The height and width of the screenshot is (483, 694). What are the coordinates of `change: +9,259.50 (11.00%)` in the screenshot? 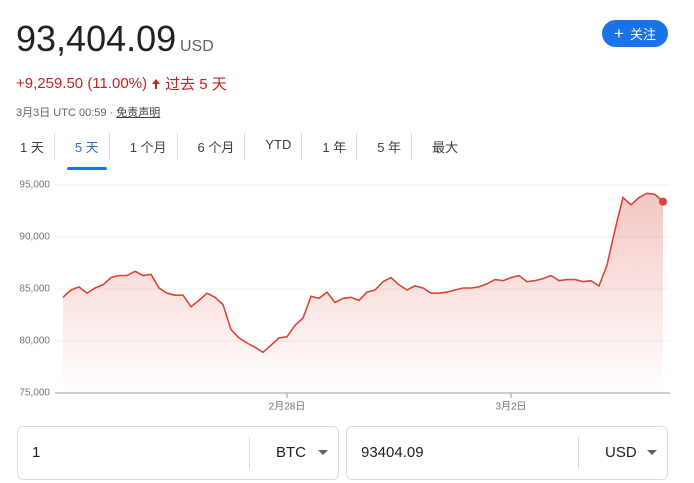 It's located at (82, 83).